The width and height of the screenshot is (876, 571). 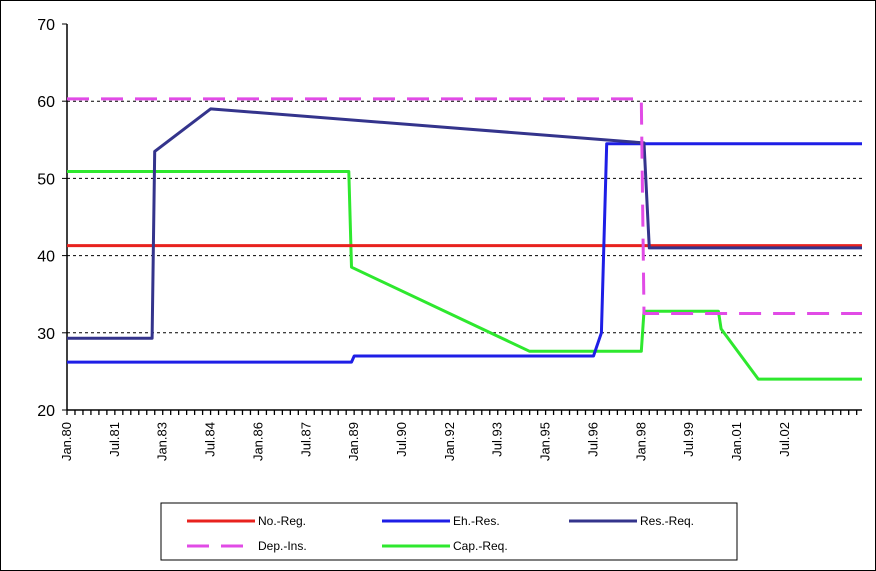 I want to click on x-tick-label: Jan.86, so click(x=257, y=441).